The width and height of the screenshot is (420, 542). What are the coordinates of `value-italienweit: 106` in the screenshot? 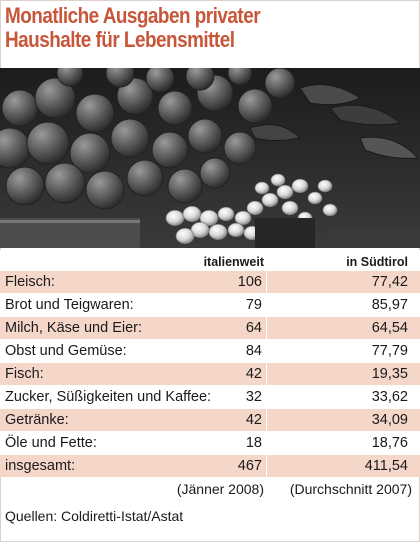 It's located at (249, 282).